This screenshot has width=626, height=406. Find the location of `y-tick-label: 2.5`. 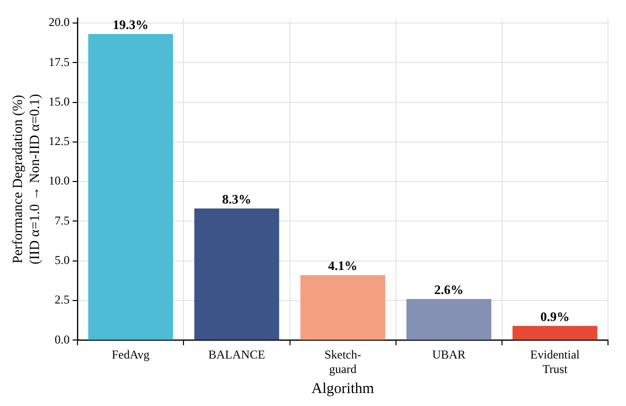

y-tick-label: 2.5 is located at coordinates (62, 299).